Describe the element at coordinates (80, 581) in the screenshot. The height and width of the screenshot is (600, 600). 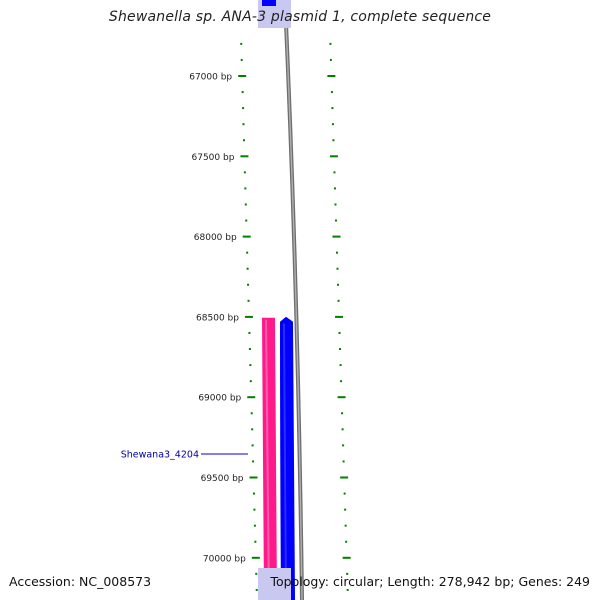
I see `accession-text: Accession: NC_008573` at that location.